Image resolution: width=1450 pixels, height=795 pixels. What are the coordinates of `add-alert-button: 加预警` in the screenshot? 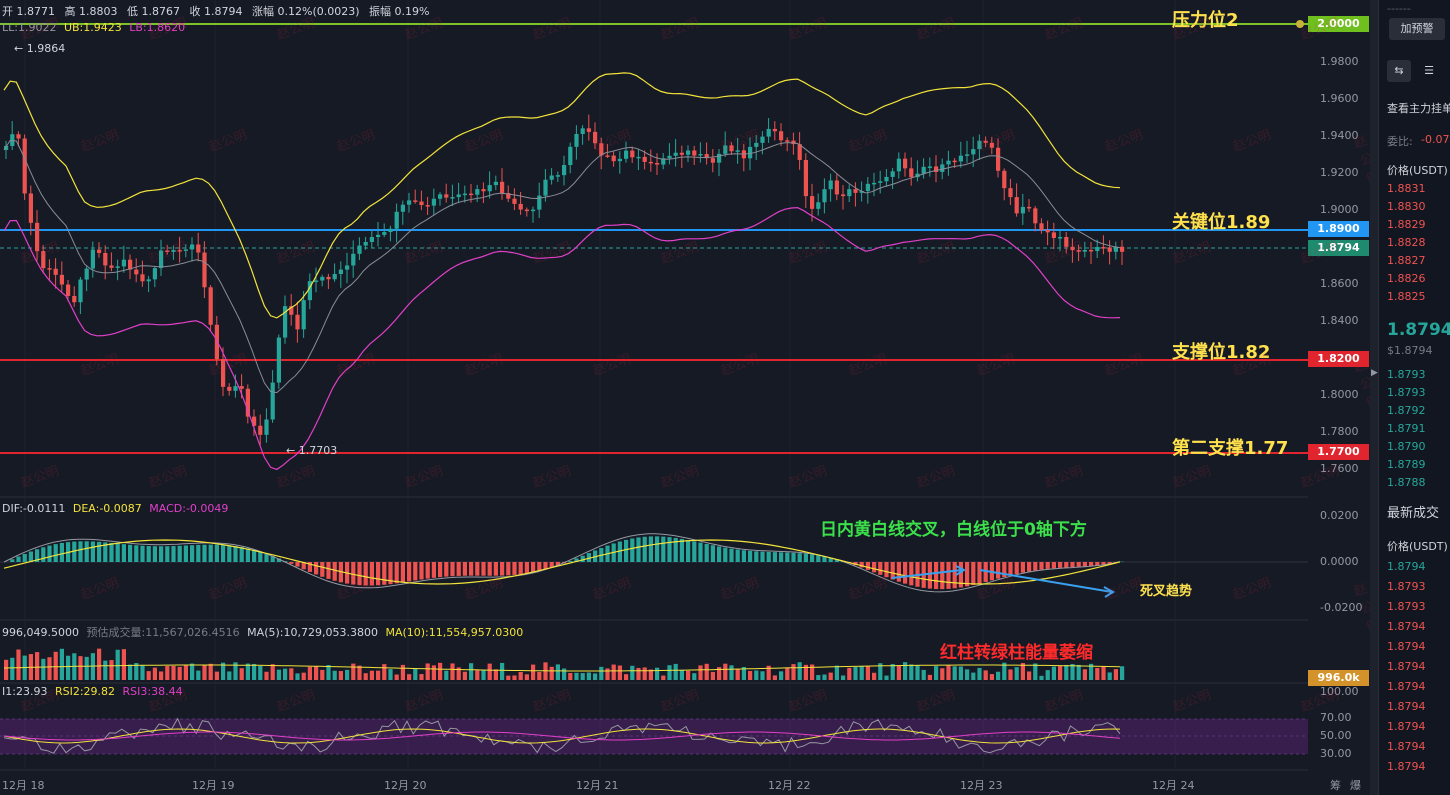 It's located at (1417, 29).